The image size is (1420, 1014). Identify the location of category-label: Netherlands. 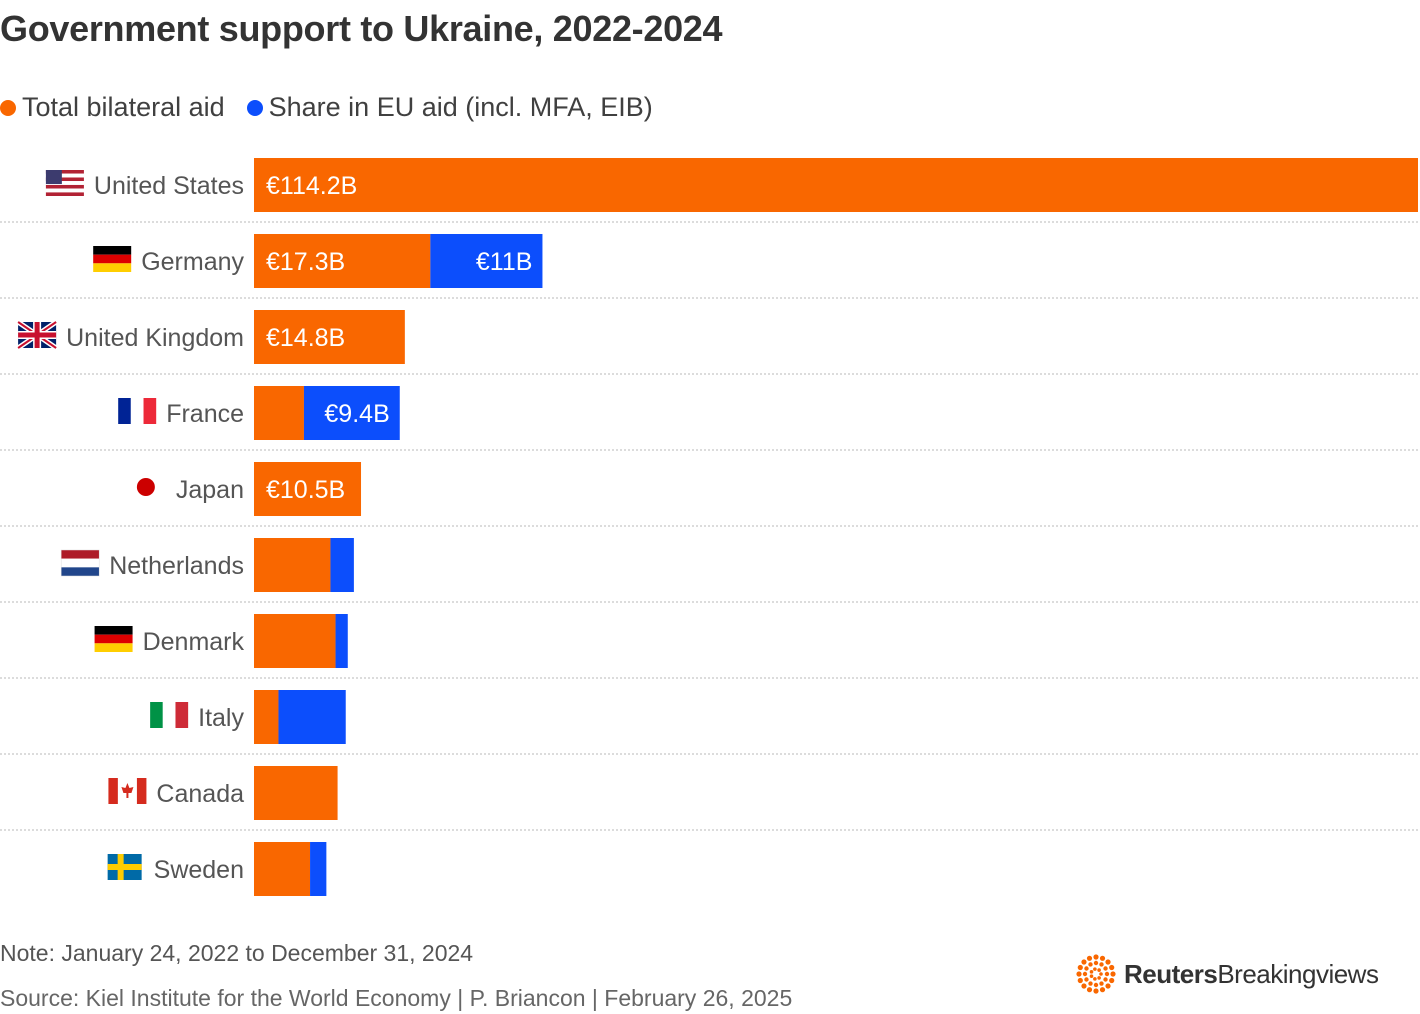
(176, 566).